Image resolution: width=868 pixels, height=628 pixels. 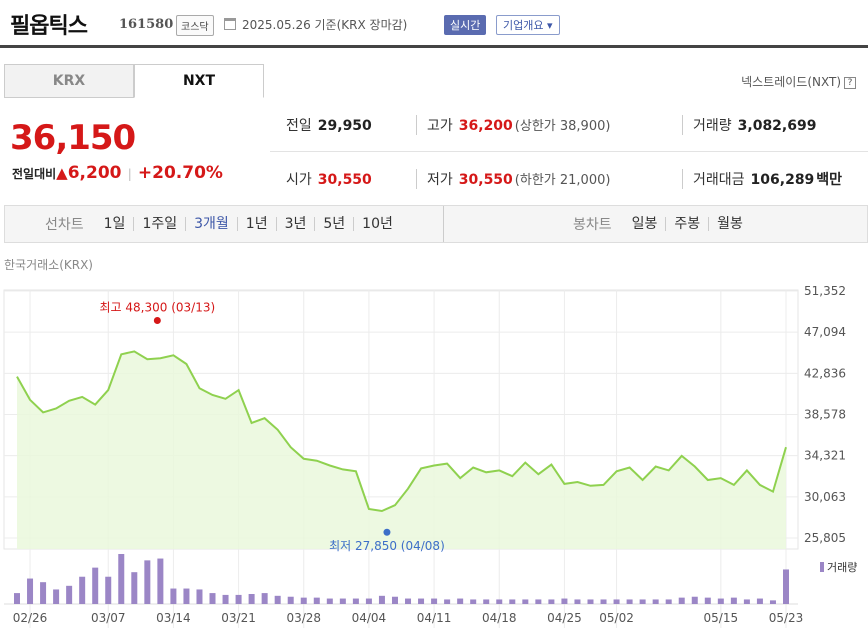 What do you see at coordinates (69, 81) in the screenshot?
I see `tab-krx: KRX` at bounding box center [69, 81].